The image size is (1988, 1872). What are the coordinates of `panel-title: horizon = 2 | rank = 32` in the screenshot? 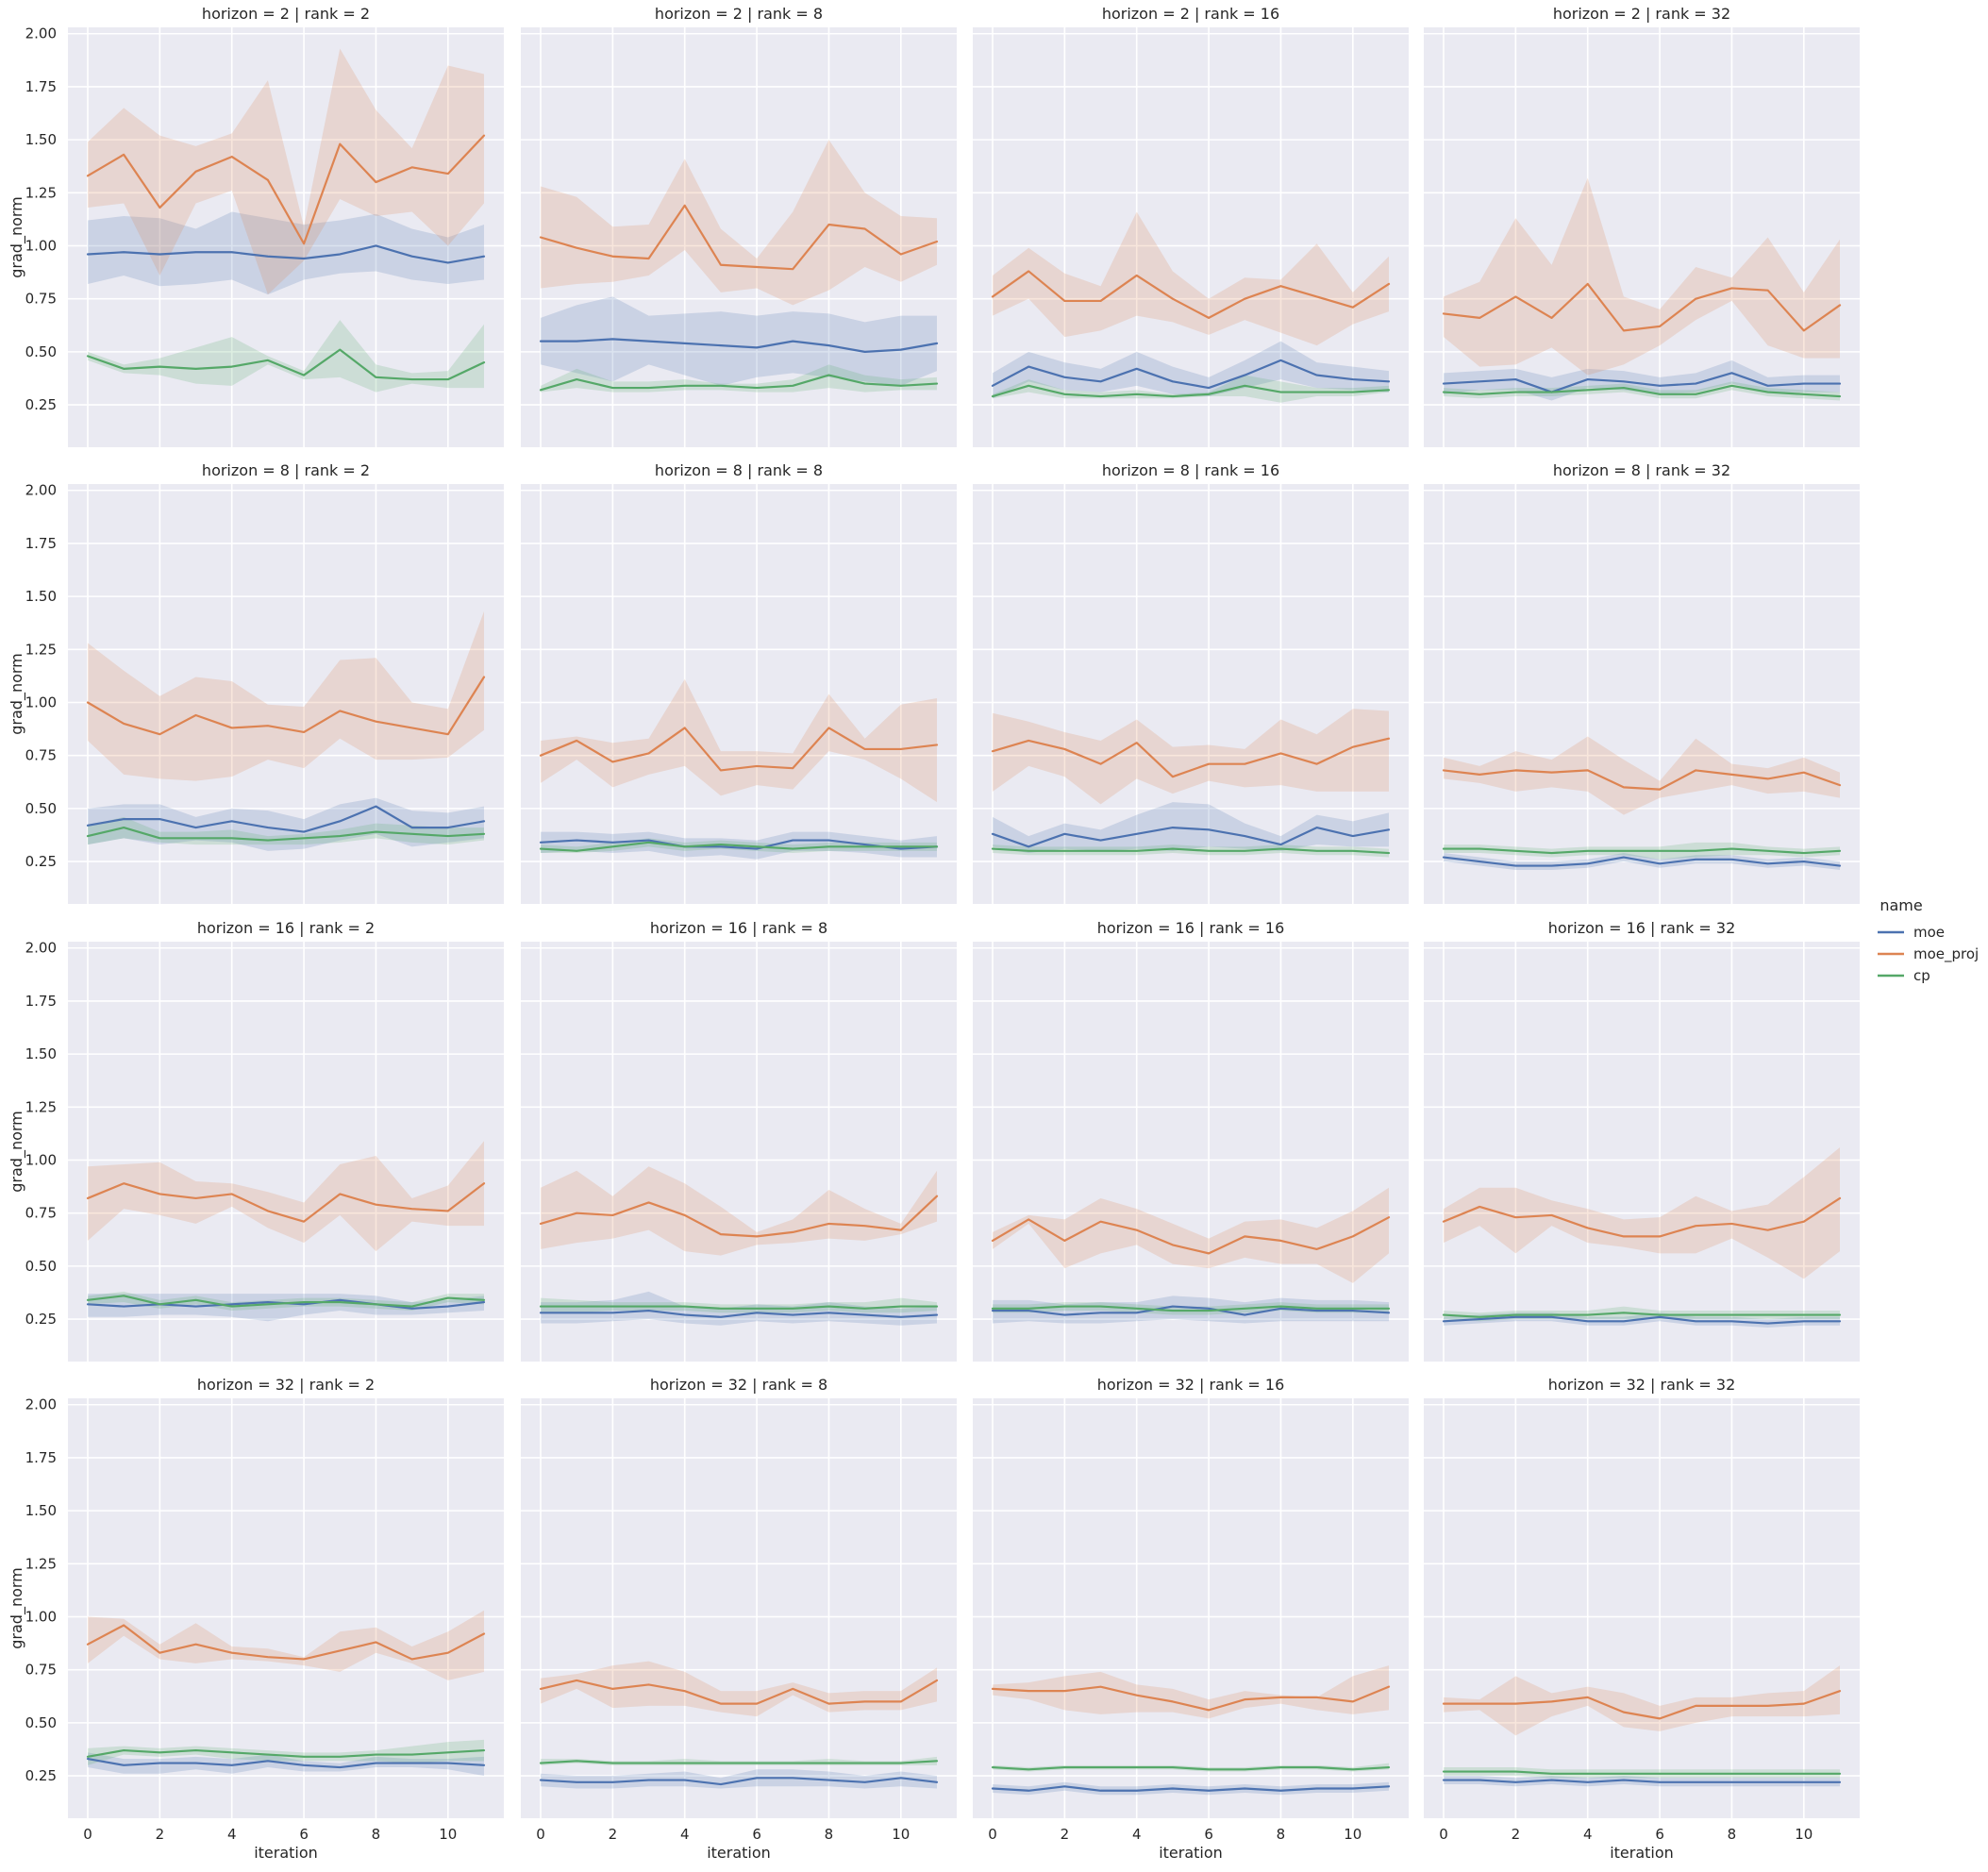 It's located at (1641, 14).